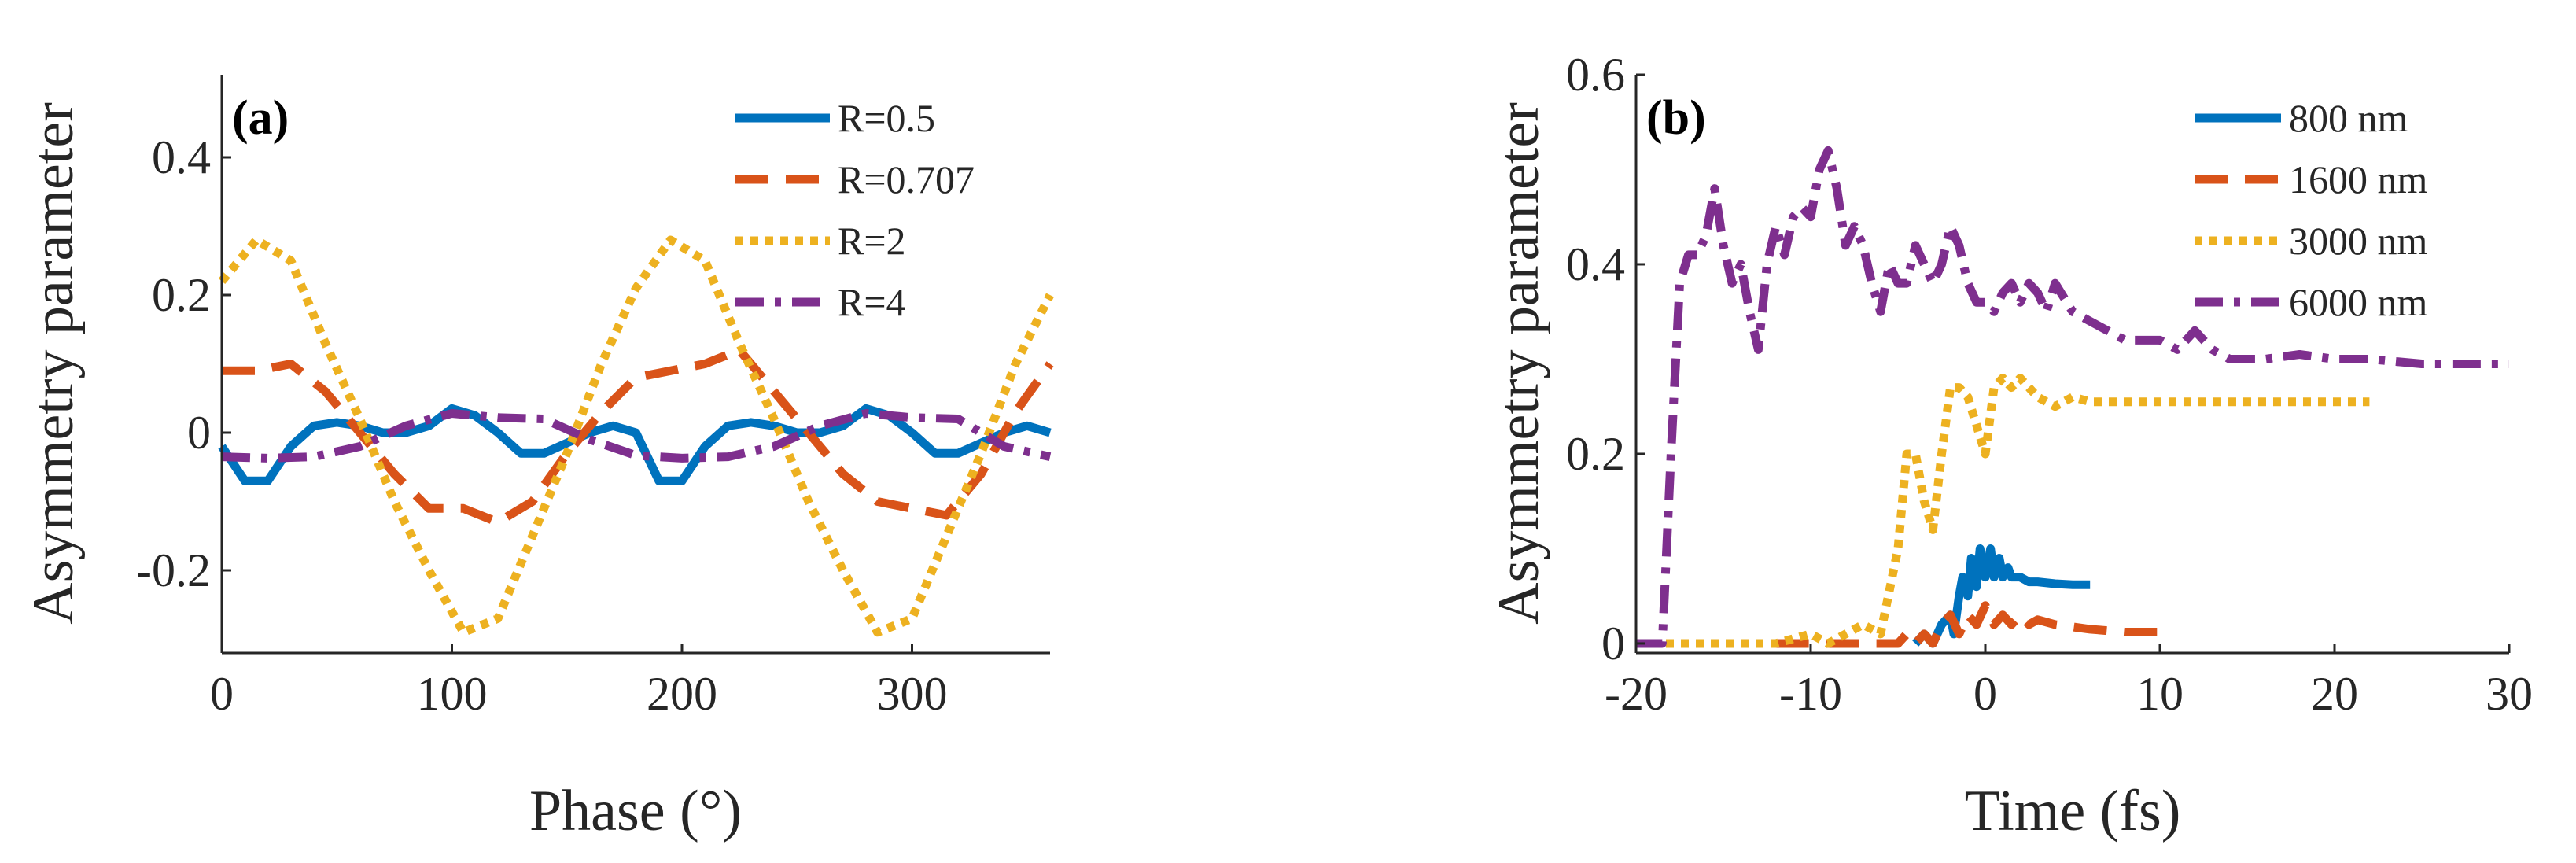 This screenshot has height=863, width=2576. What do you see at coordinates (260, 118) in the screenshot?
I see `panel-a-label: (a)` at bounding box center [260, 118].